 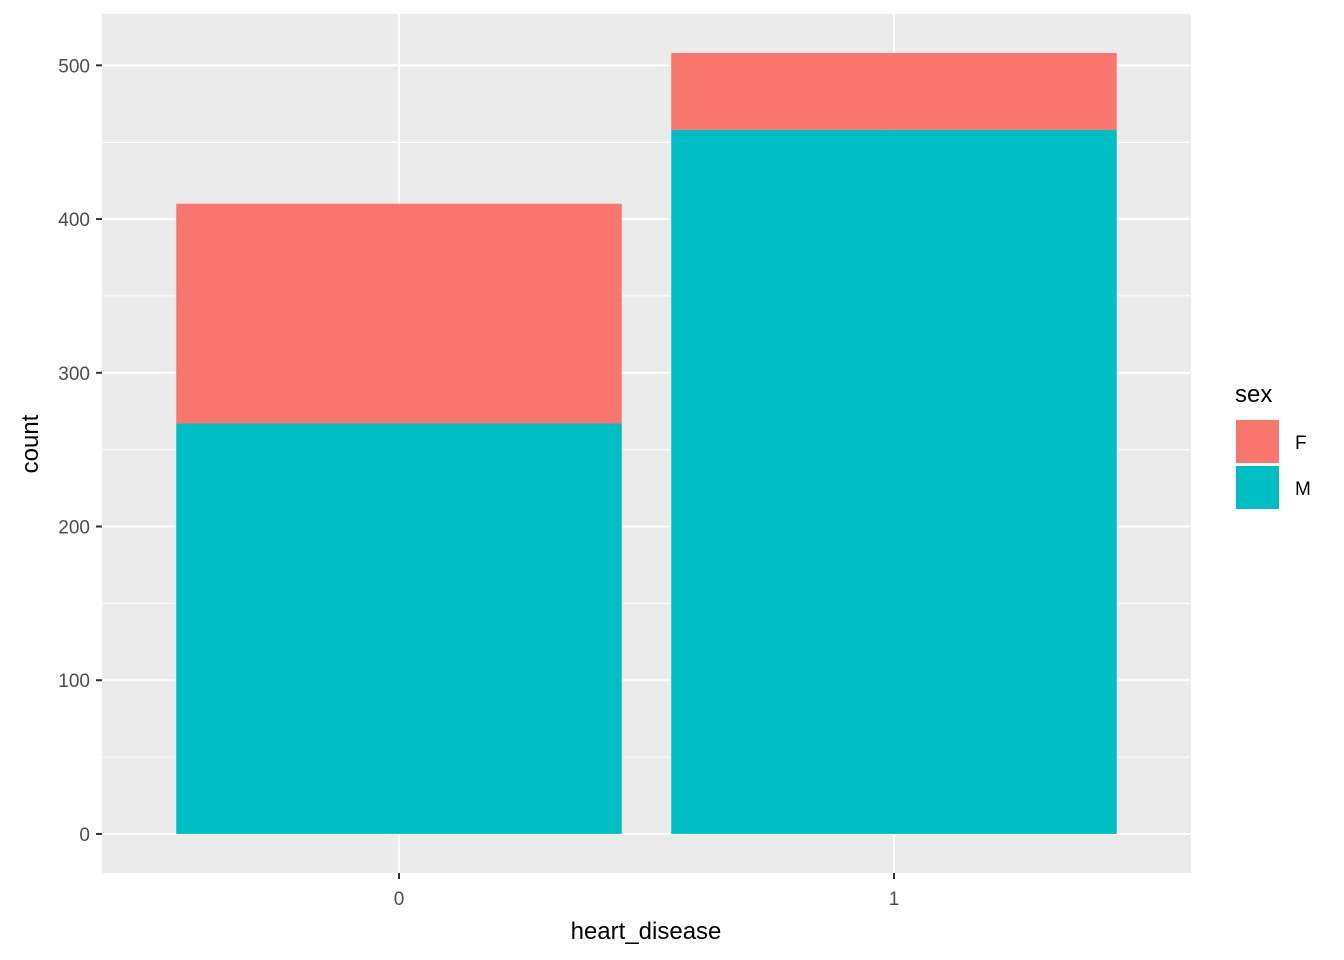 I want to click on y-axis-title: count, so click(x=30, y=443).